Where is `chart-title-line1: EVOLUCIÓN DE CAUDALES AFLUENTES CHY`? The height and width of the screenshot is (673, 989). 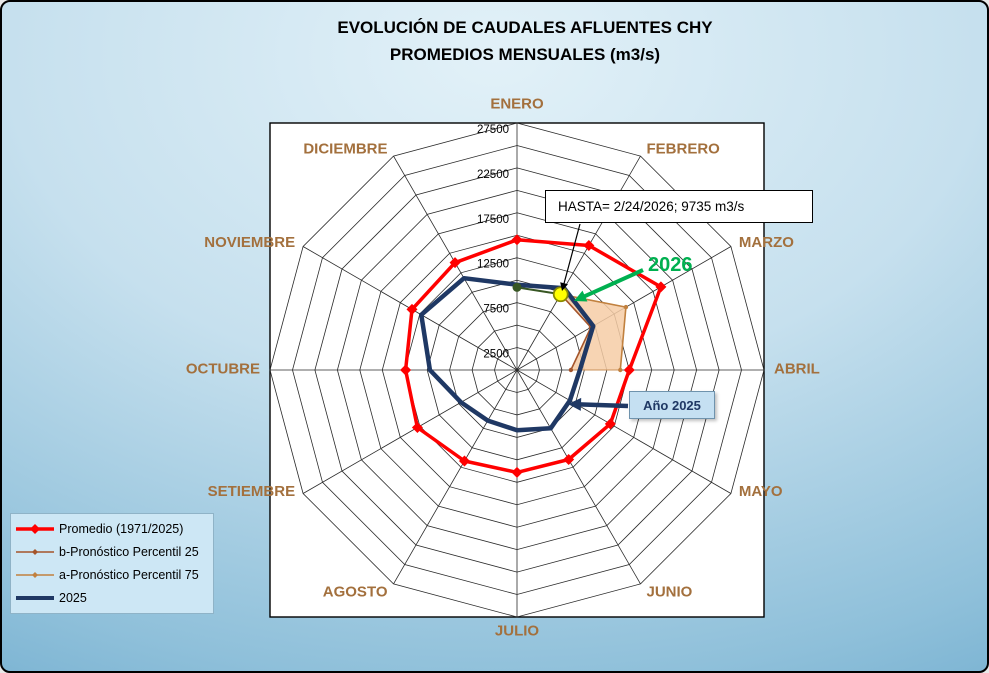
chart-title-line1: EVOLUCIÓN DE CAUDALES AFLUENTES CHY is located at coordinates (525, 27).